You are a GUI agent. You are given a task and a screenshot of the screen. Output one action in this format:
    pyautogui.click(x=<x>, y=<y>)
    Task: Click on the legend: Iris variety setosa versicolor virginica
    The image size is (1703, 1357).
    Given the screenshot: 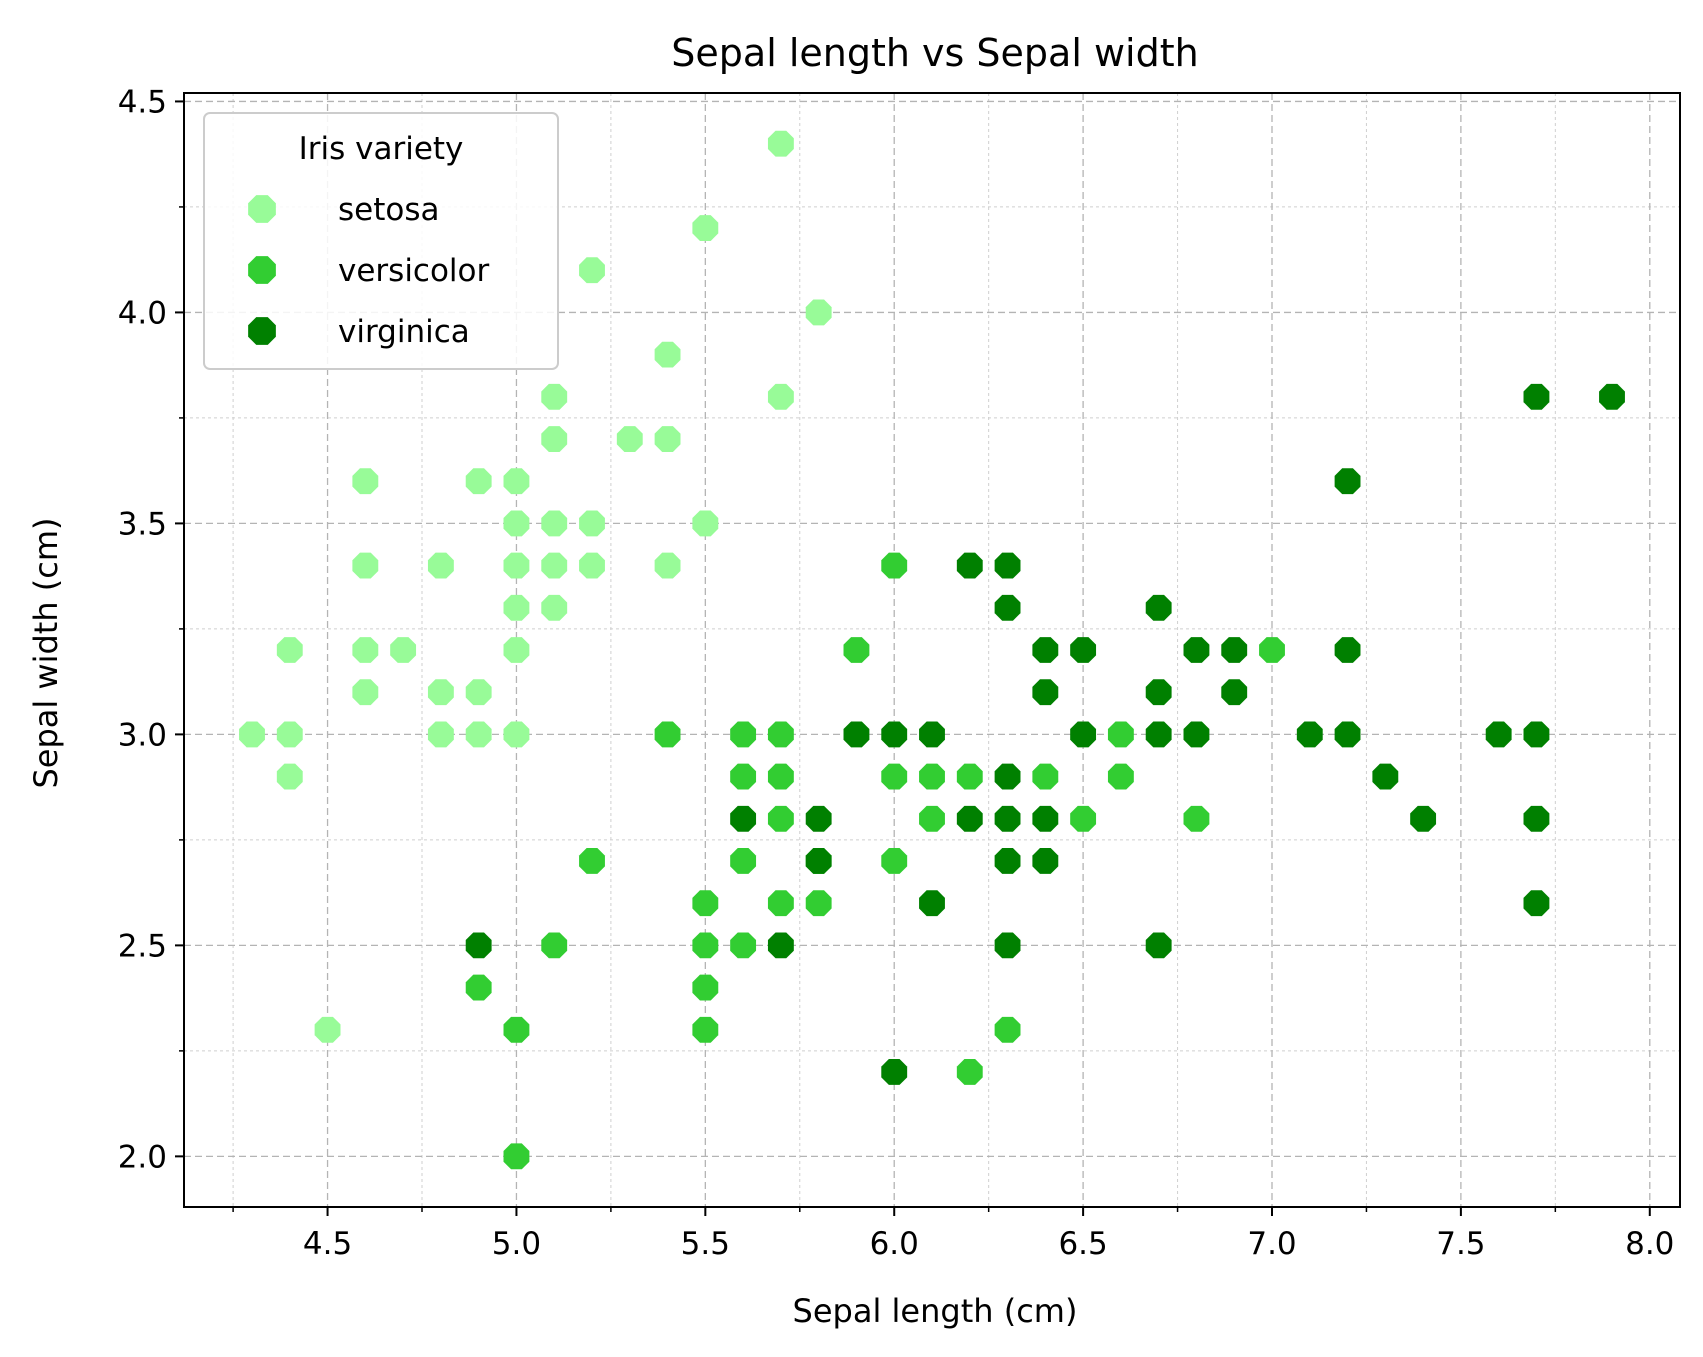 What is the action you would take?
    pyautogui.click(x=381, y=241)
    